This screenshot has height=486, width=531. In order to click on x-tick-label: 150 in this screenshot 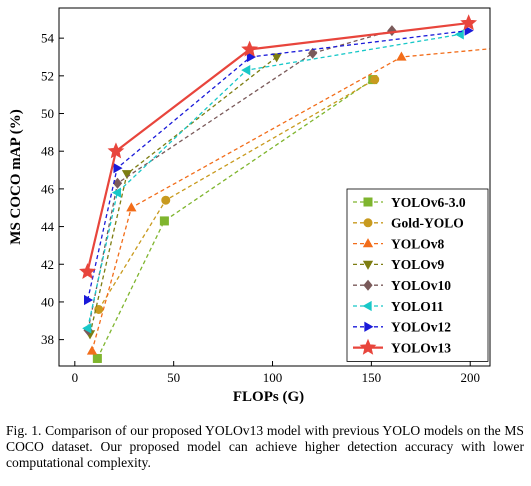, I will do `click(372, 377)`.